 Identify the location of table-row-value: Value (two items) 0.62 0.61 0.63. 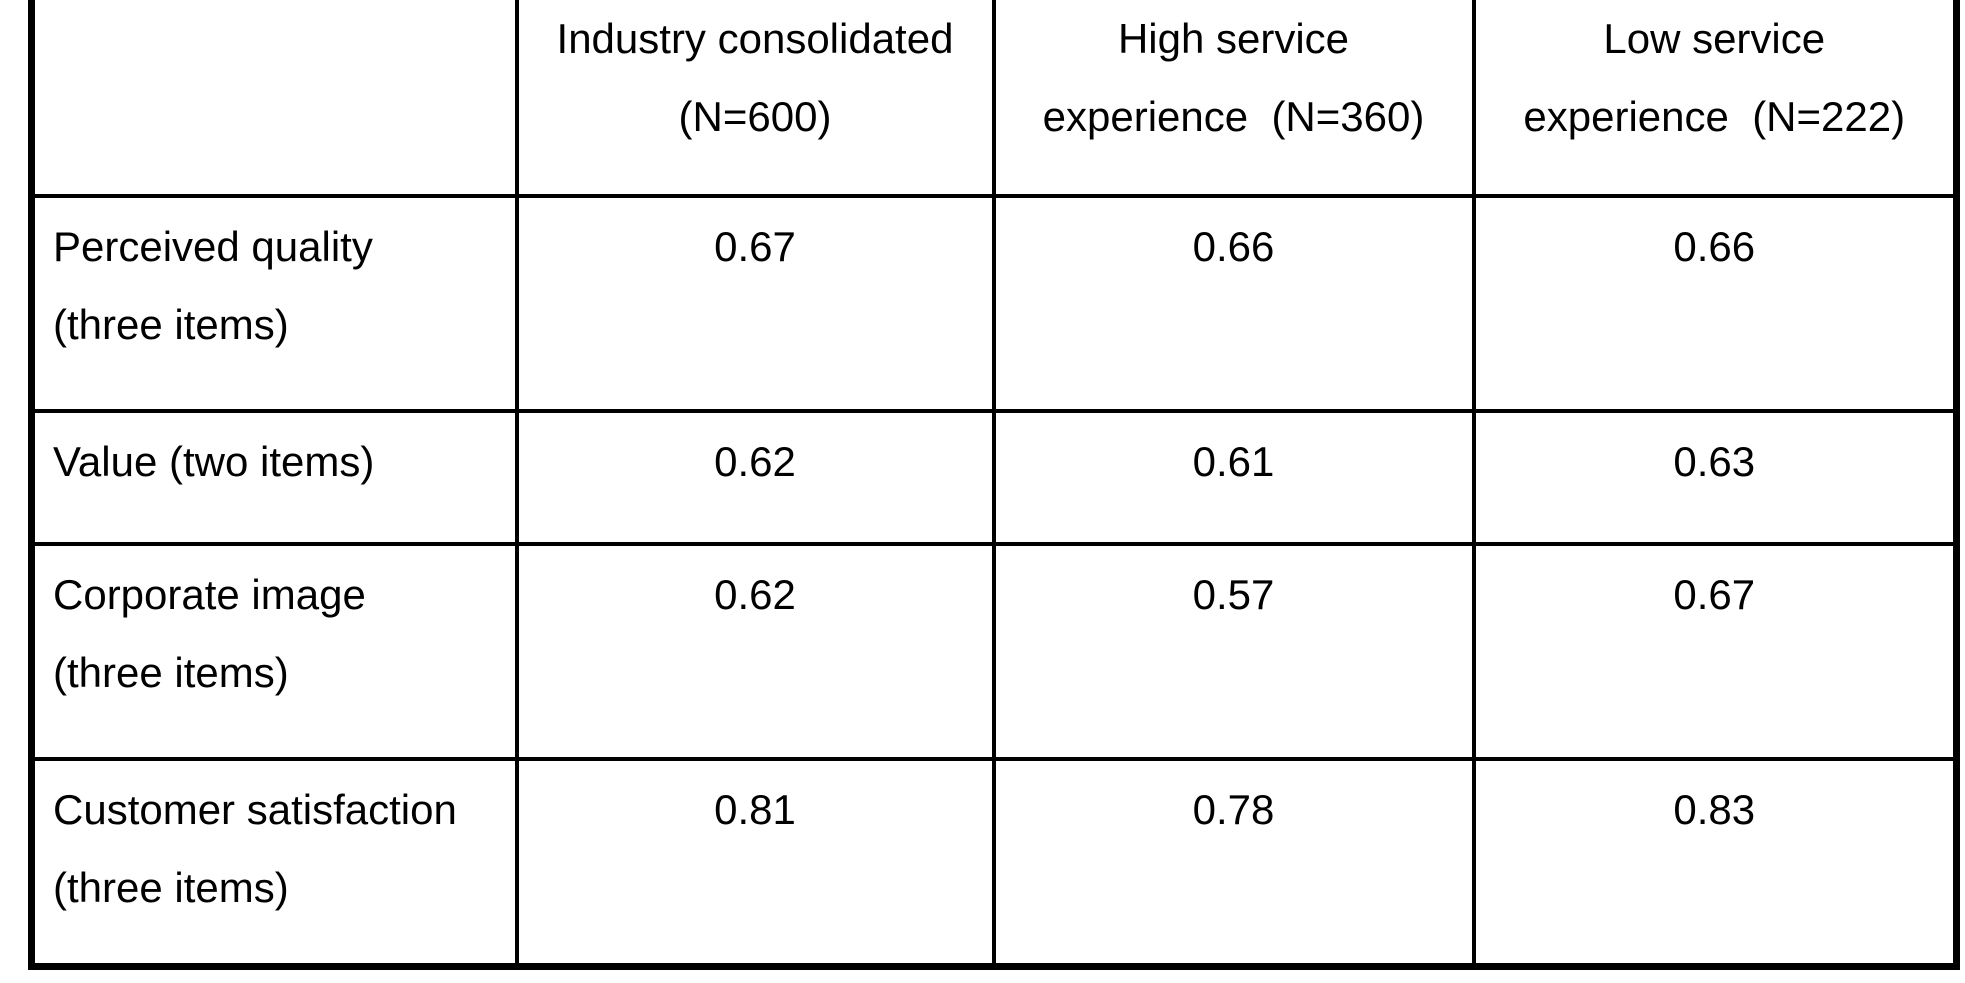
(994, 477).